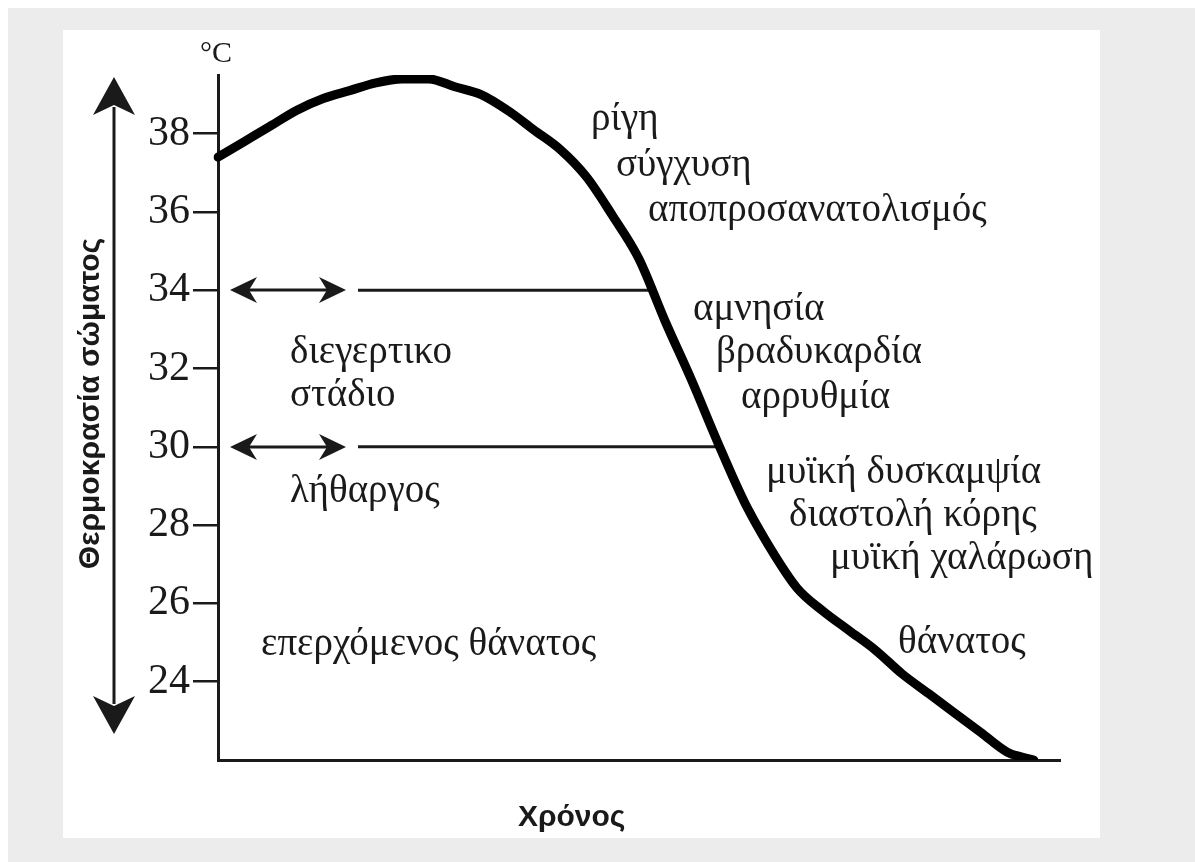  Describe the element at coordinates (169, 678) in the screenshot. I see `y-tick-label: 24` at that location.